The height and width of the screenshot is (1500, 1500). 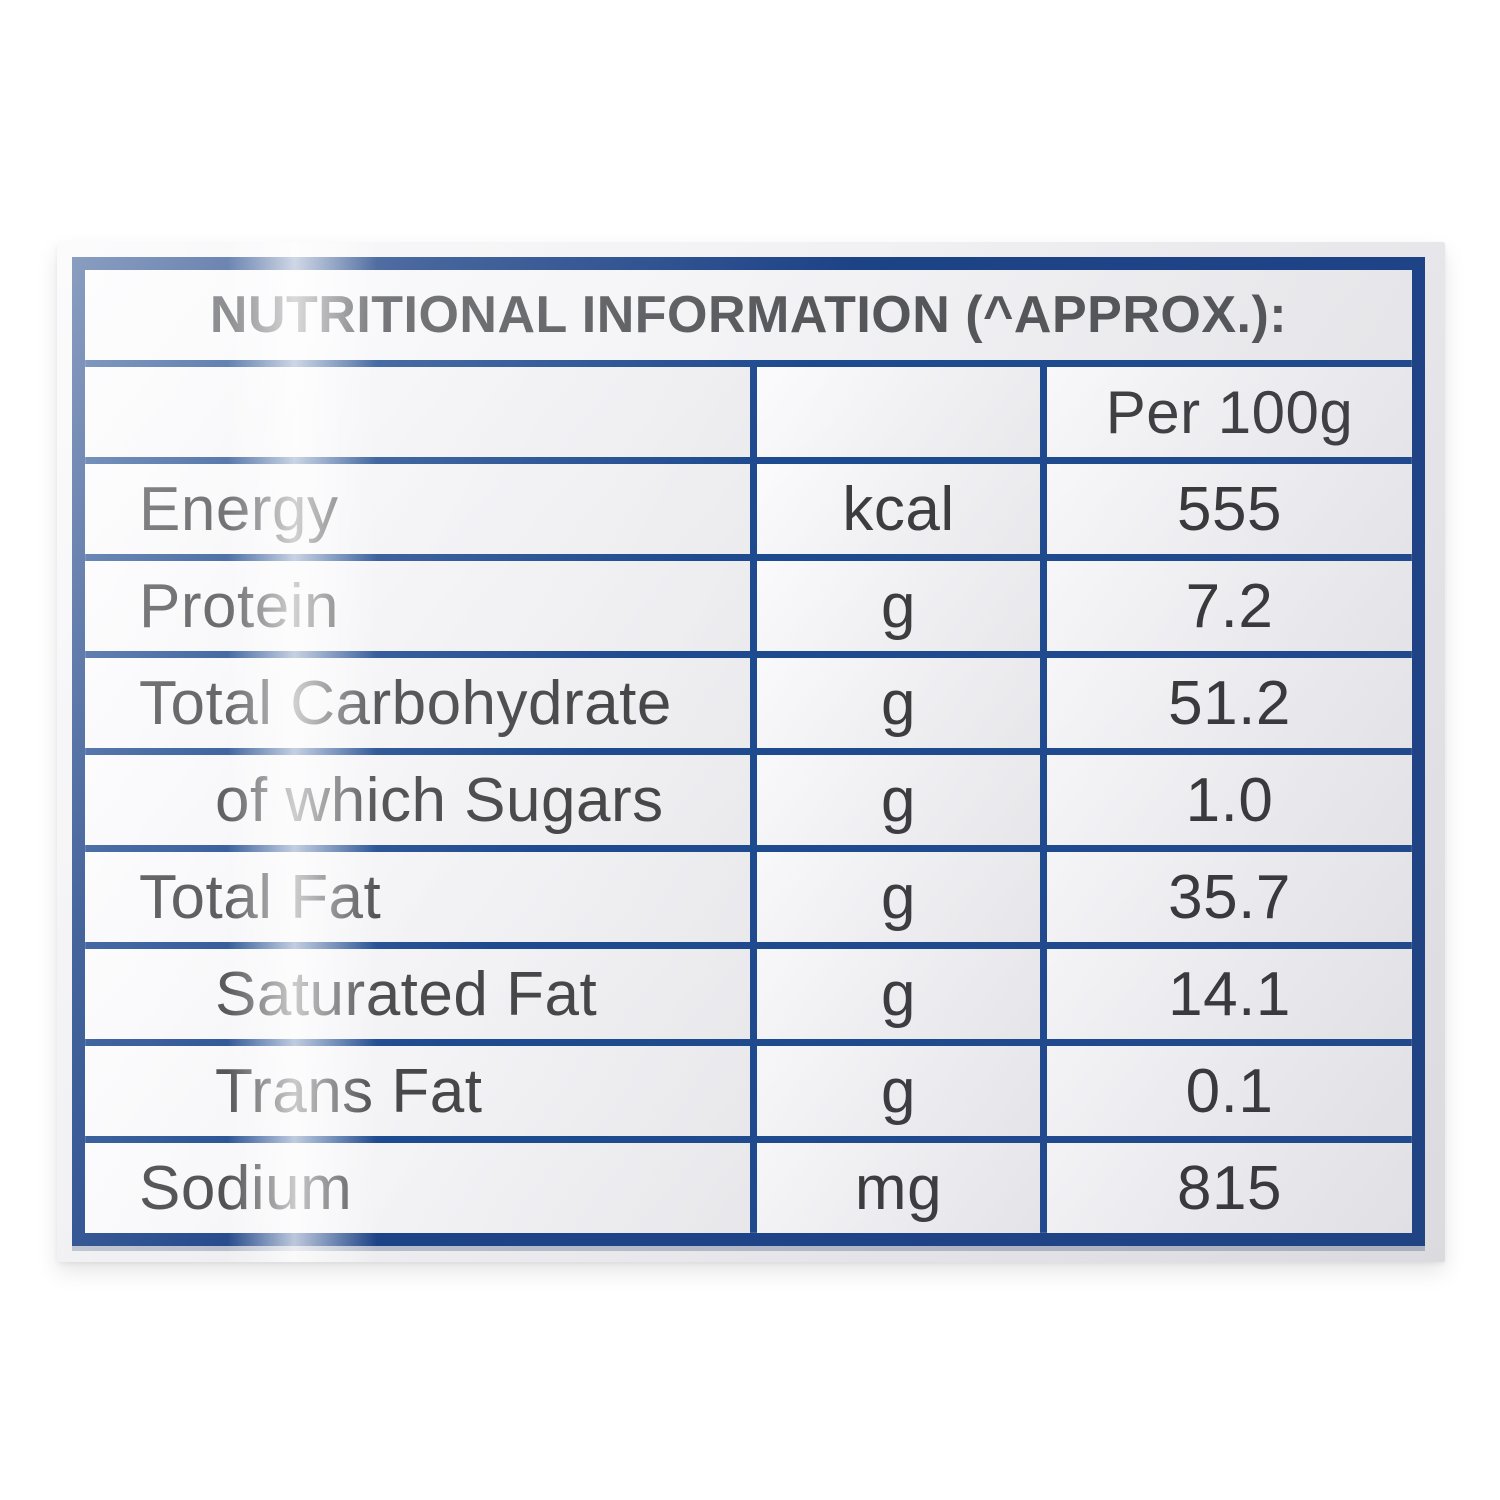 What do you see at coordinates (417, 994) in the screenshot?
I see `label-saturated-fat: Saturated Fat` at bounding box center [417, 994].